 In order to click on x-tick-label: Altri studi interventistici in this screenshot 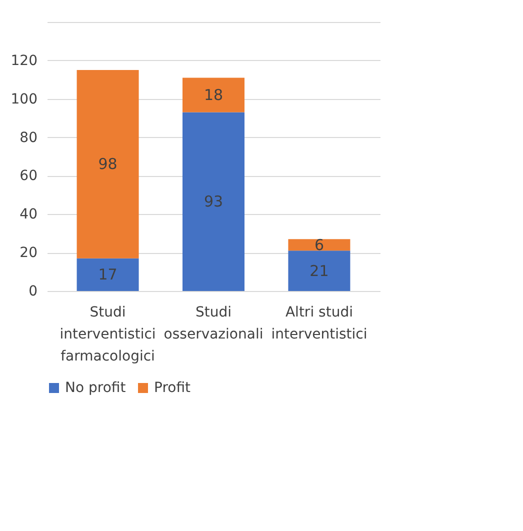, I will do `click(319, 323)`.